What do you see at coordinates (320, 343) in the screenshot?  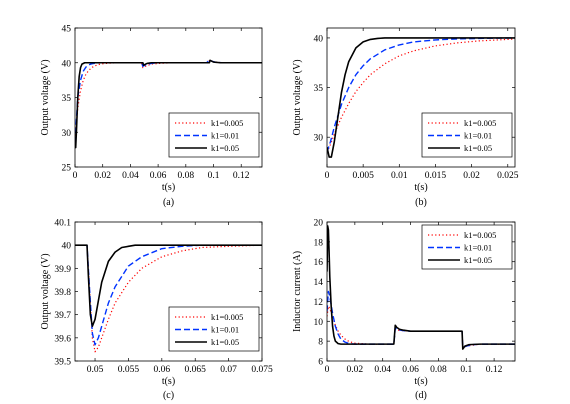 I see `y-tick-label: 8` at bounding box center [320, 343].